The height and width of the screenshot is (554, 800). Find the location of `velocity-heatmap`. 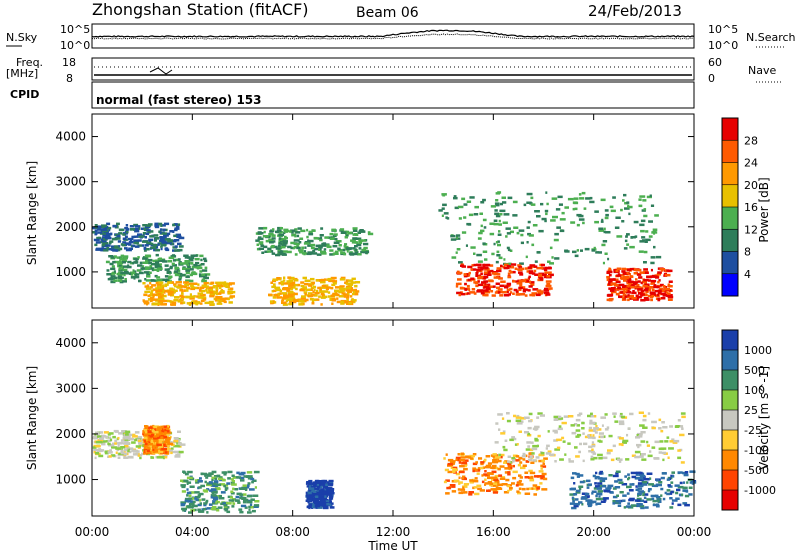

velocity-heatmap is located at coordinates (394, 462).